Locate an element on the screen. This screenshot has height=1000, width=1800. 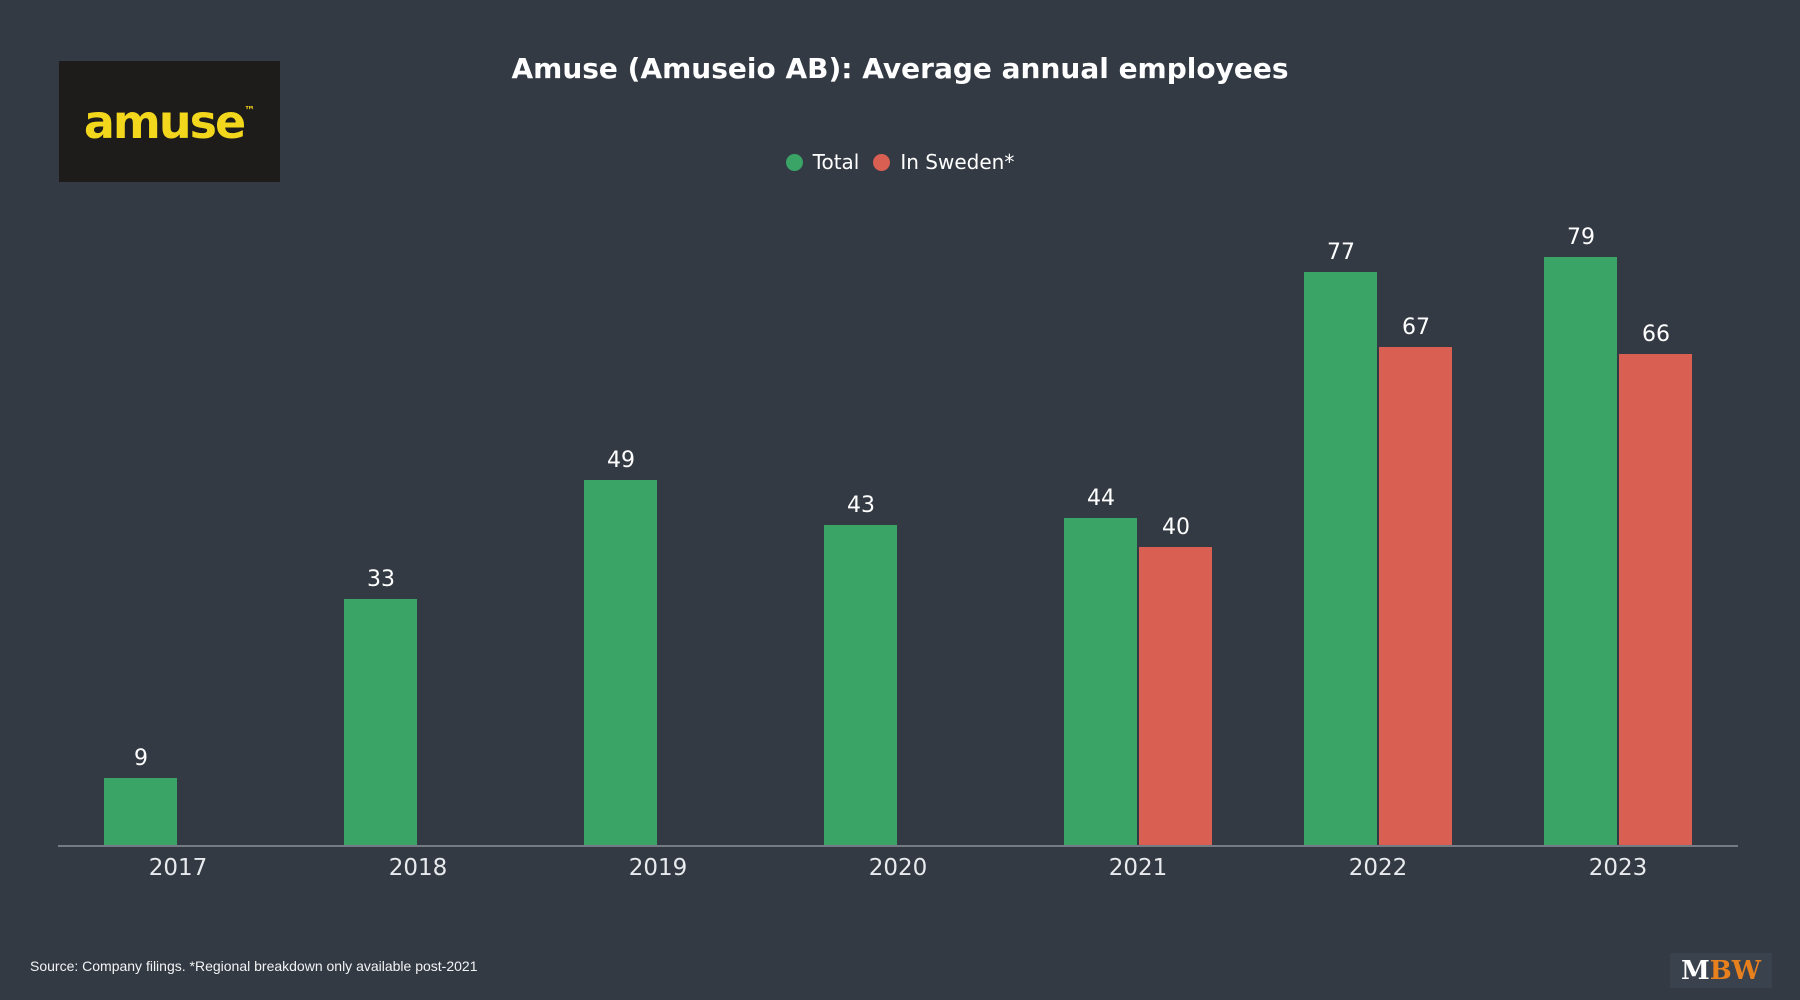
legend: Total In Sweden* is located at coordinates (900, 162).